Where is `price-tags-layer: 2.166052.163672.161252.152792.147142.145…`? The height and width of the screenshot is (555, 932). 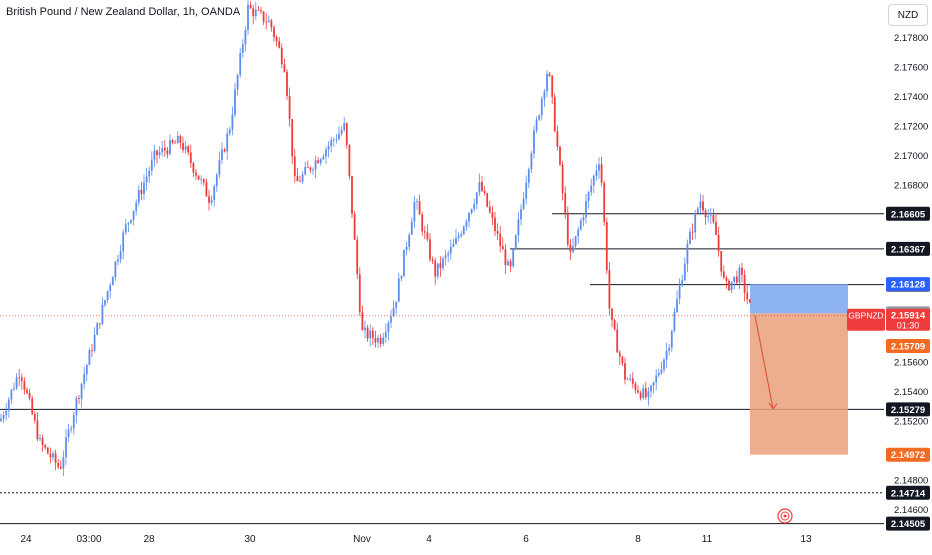 price-tags-layer: 2.166052.163672.161252.152792.147142.145… is located at coordinates (888, 368).